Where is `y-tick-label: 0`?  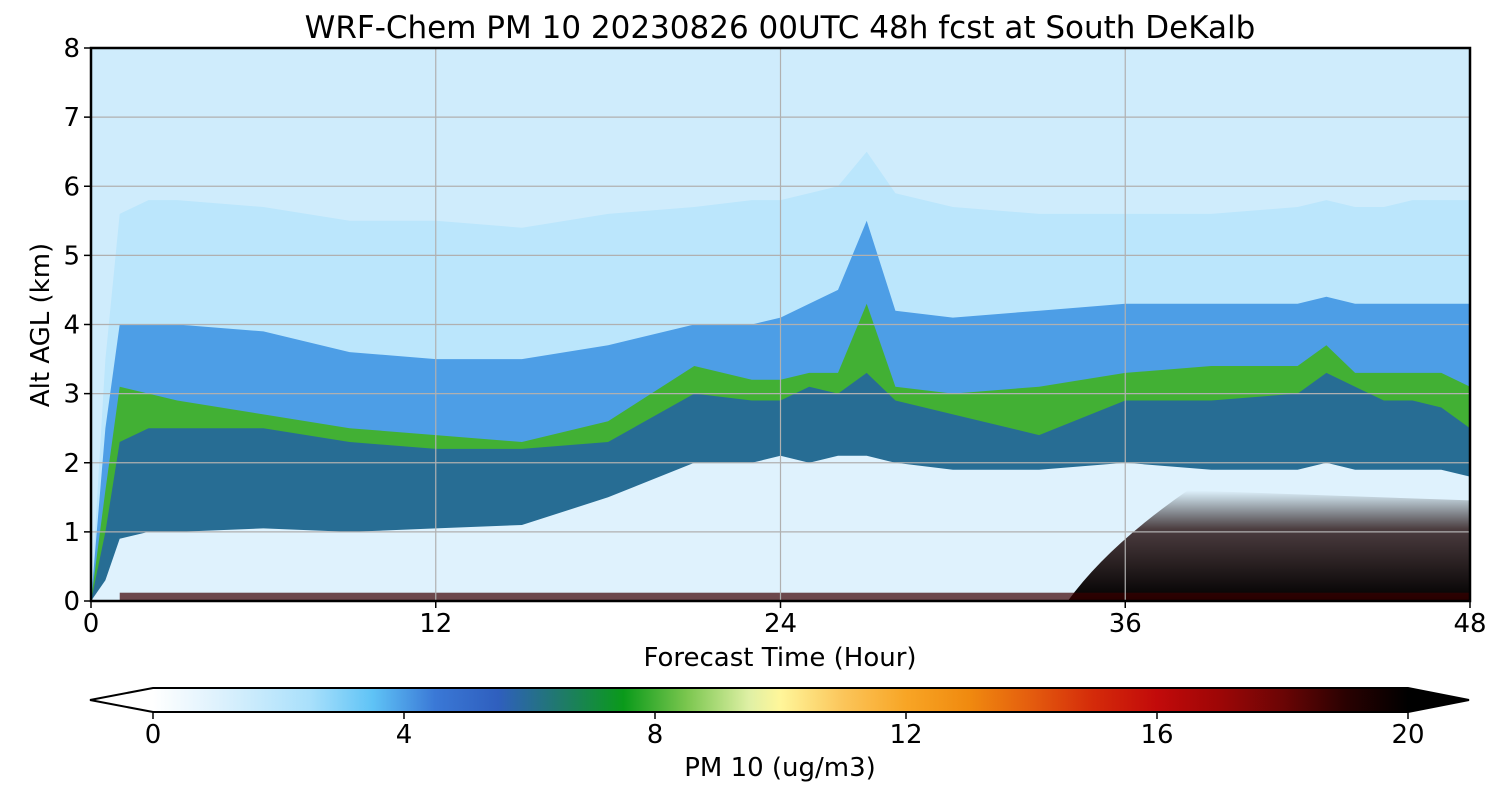 y-tick-label: 0 is located at coordinates (71, 602).